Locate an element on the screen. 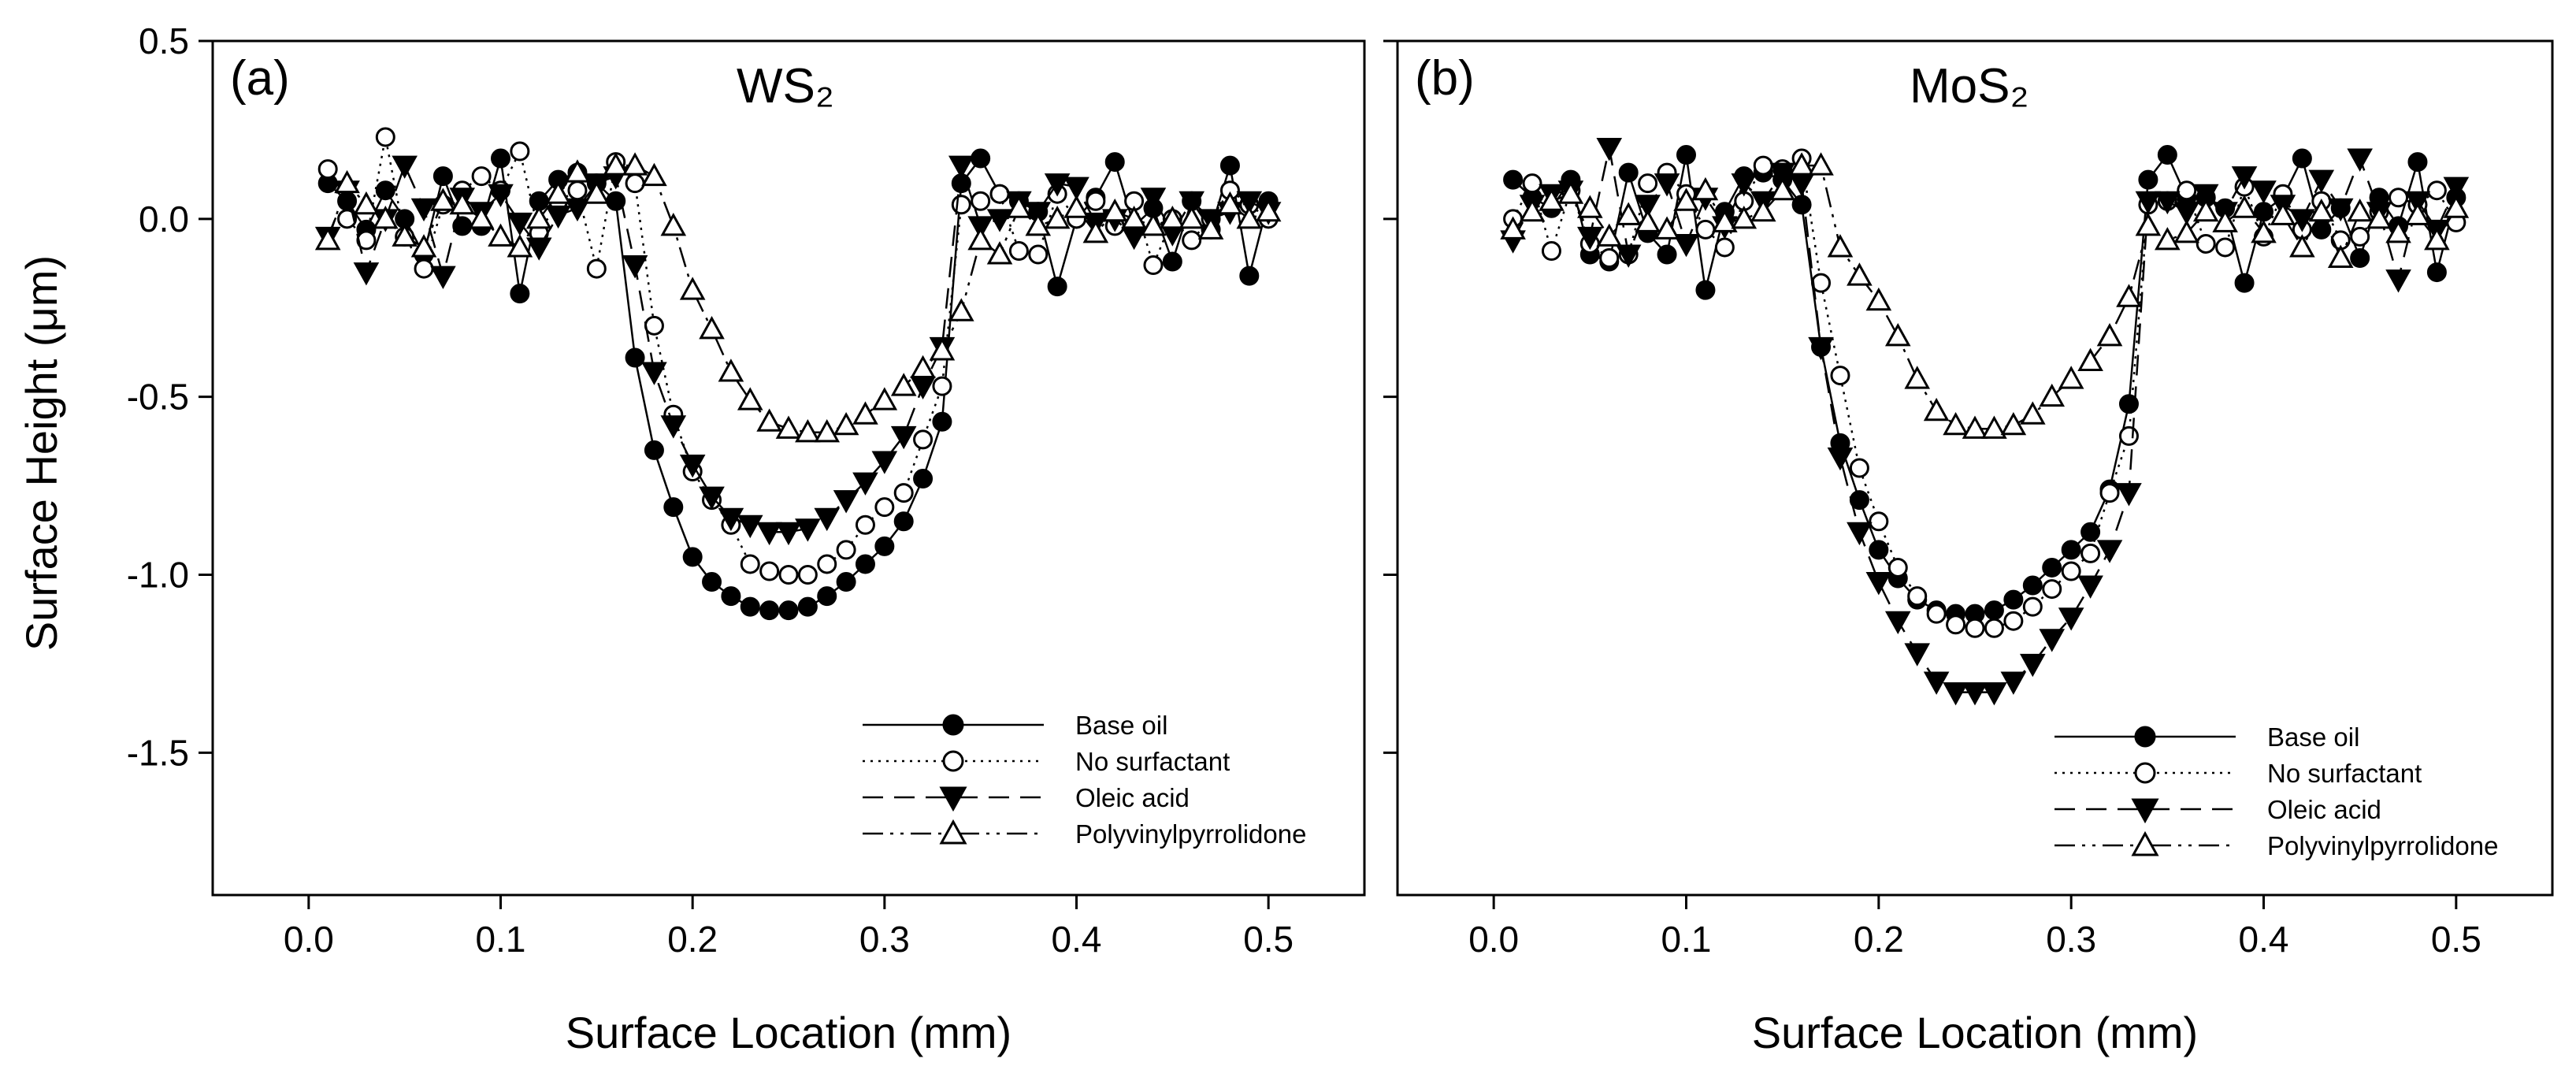 This screenshot has width=2576, height=1092. legend-marker is located at coordinates (2145, 811).